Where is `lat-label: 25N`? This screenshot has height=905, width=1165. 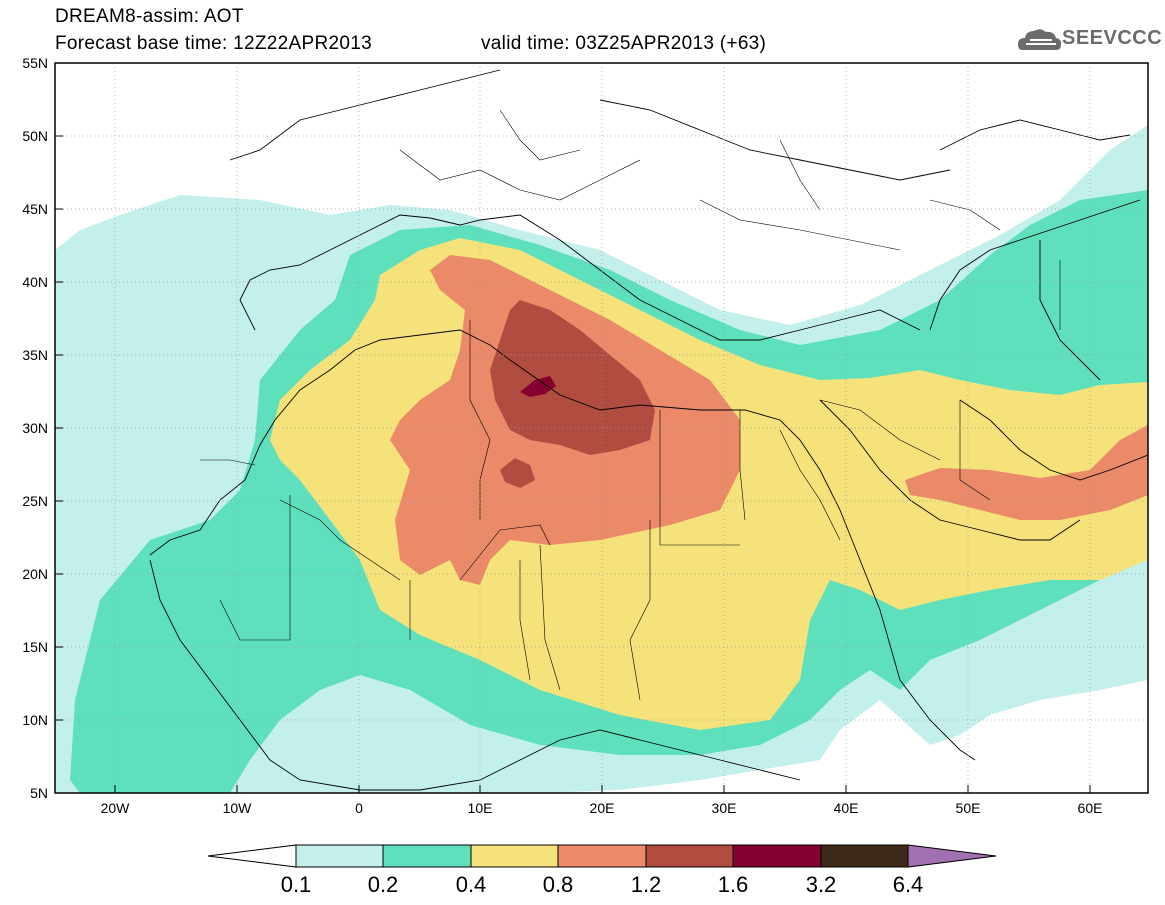 lat-label: 25N is located at coordinates (35, 501).